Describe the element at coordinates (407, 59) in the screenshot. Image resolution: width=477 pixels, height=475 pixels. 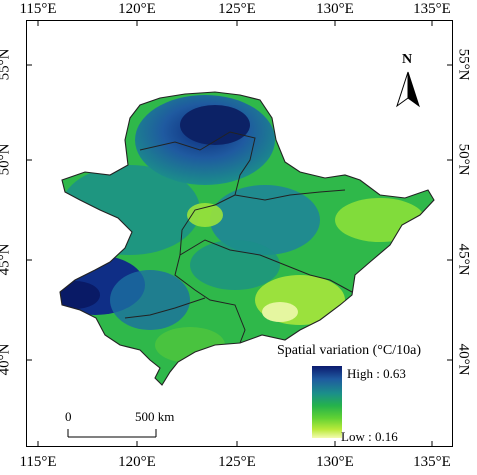
I see `north-label: N` at that location.